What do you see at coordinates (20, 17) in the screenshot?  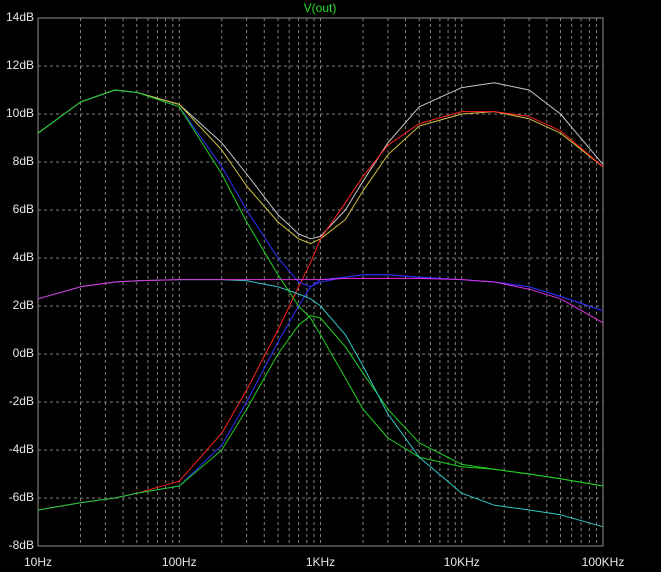 I see `y-tick-label: 14dB` at bounding box center [20, 17].